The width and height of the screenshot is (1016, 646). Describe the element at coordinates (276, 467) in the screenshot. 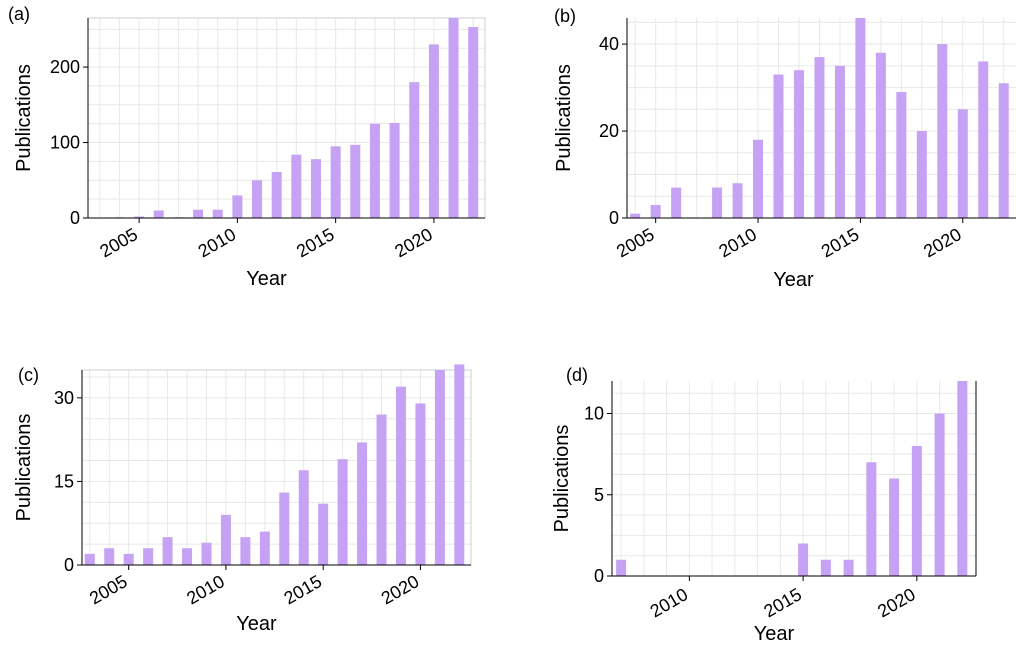

I see `plot-frame` at that location.